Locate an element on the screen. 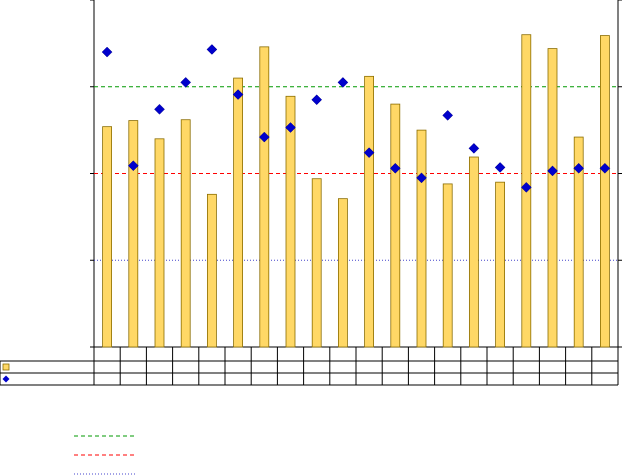  table-symbol-bar is located at coordinates (6, 367).